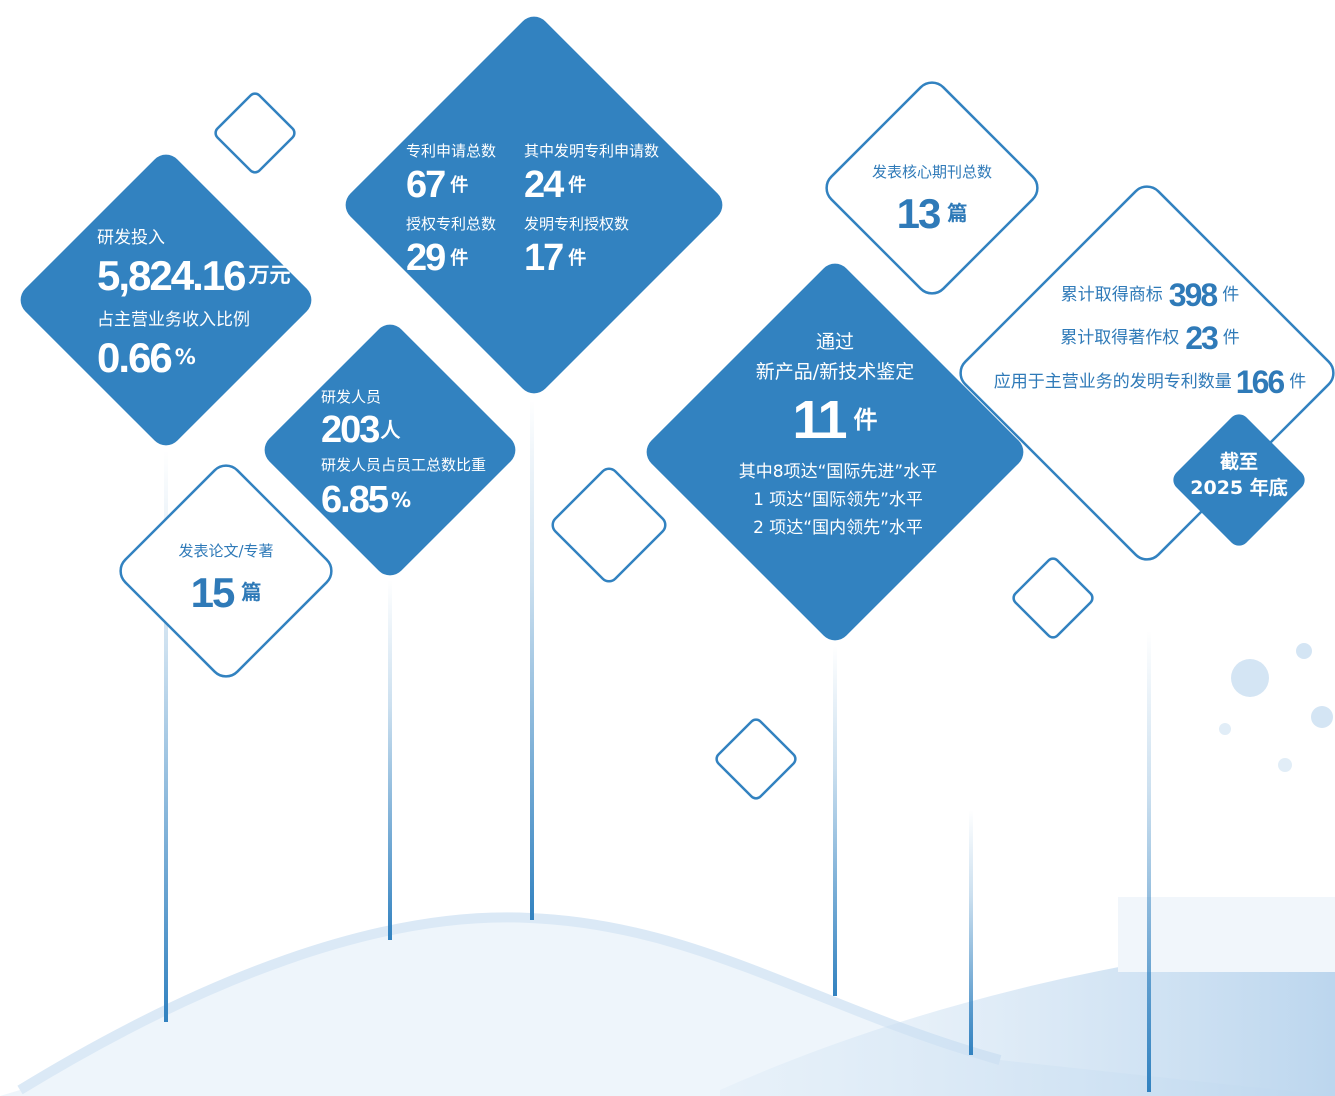 The image size is (1335, 1096). Describe the element at coordinates (591, 151) in the screenshot. I see `label: 其中发明专利申请数` at that location.